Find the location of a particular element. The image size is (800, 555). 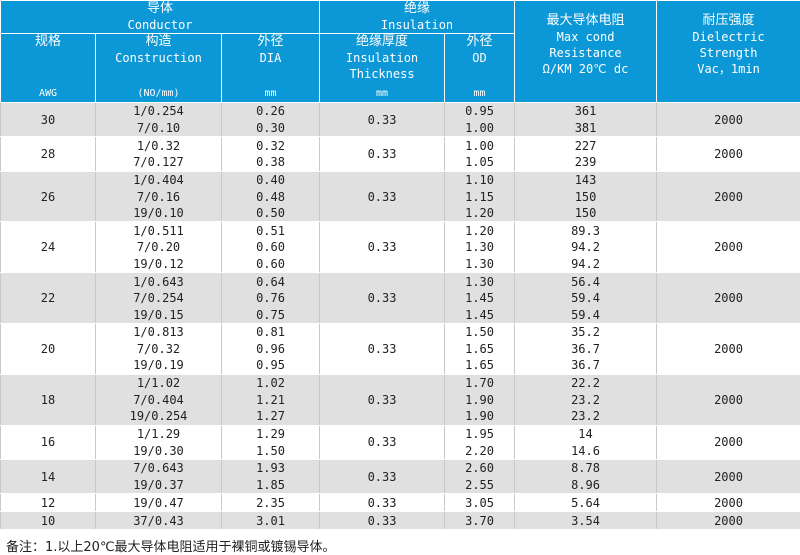

resistance-cell: 56.4 is located at coordinates (586, 281).